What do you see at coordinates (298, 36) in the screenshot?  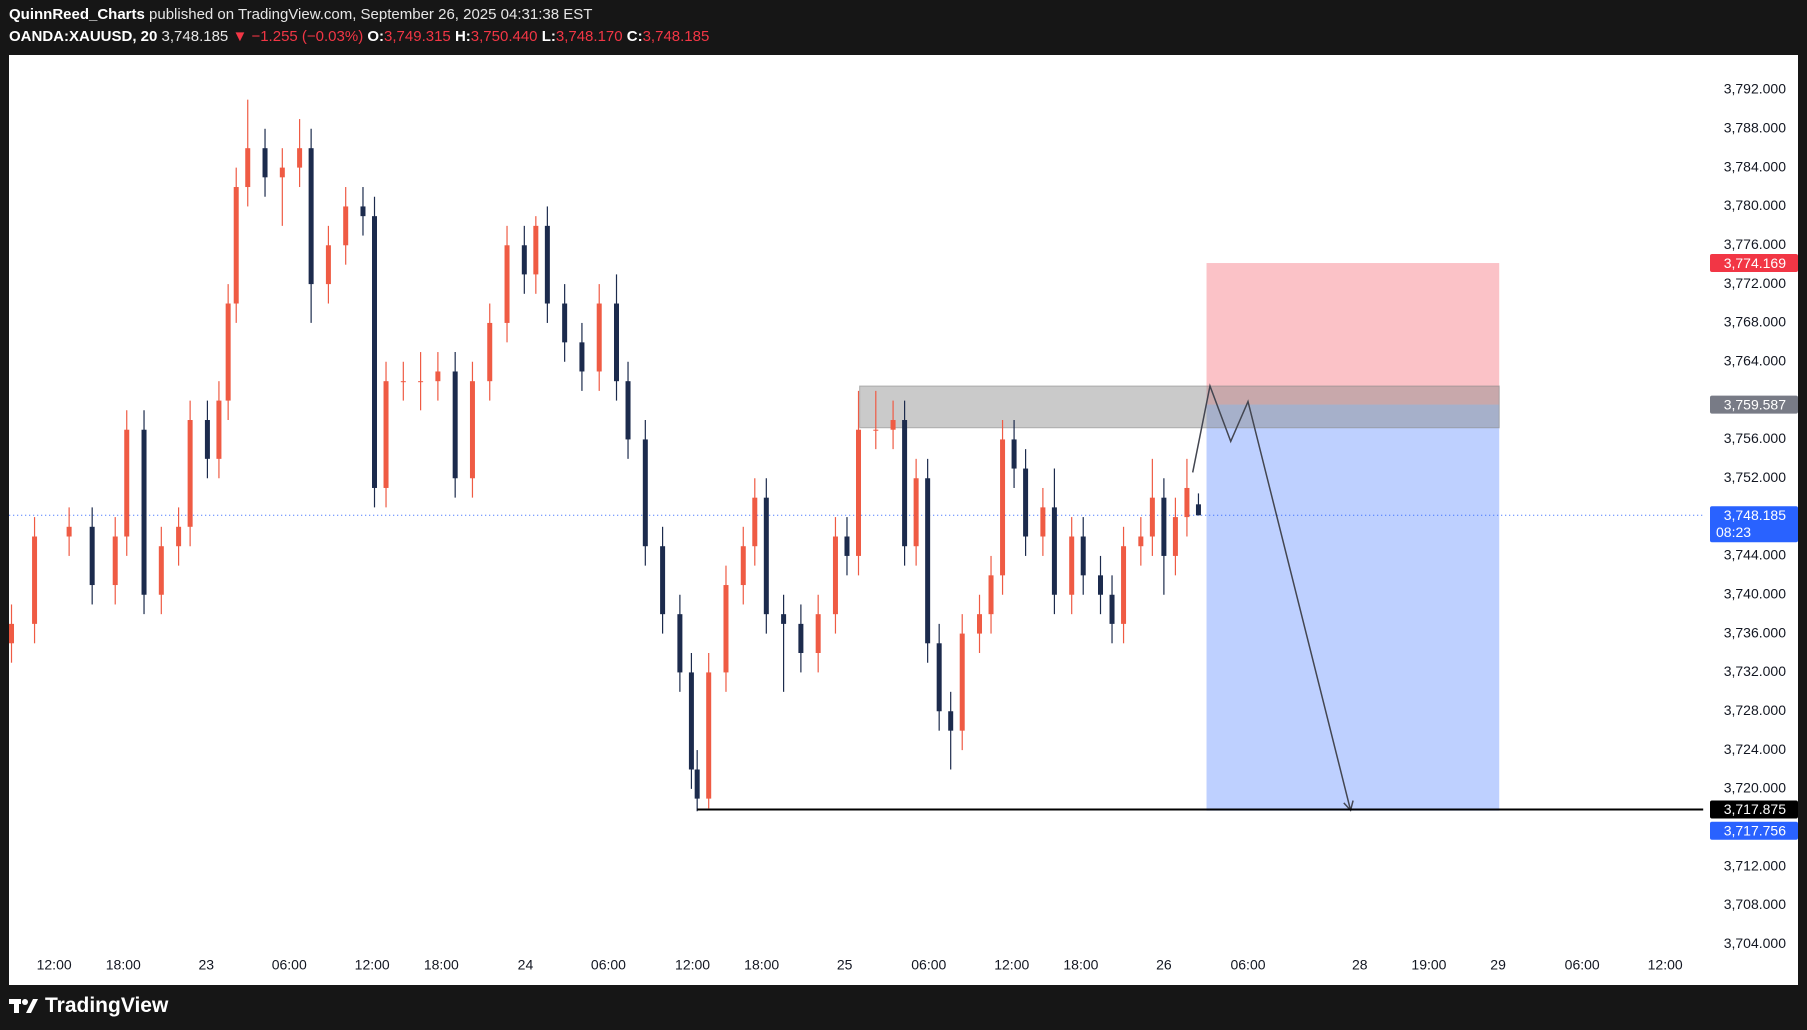 I see `change: ▼ −1.255 (−0.03%)` at bounding box center [298, 36].